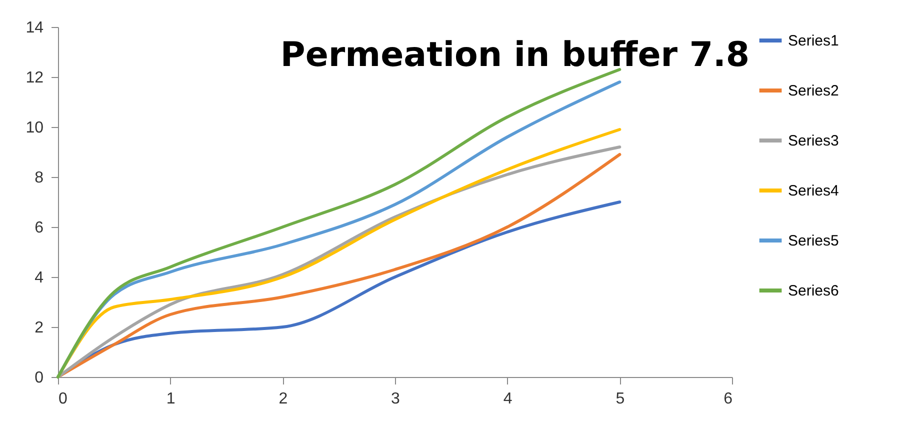 The height and width of the screenshot is (437, 923). I want to click on y-tick-label: 4, so click(39, 278).